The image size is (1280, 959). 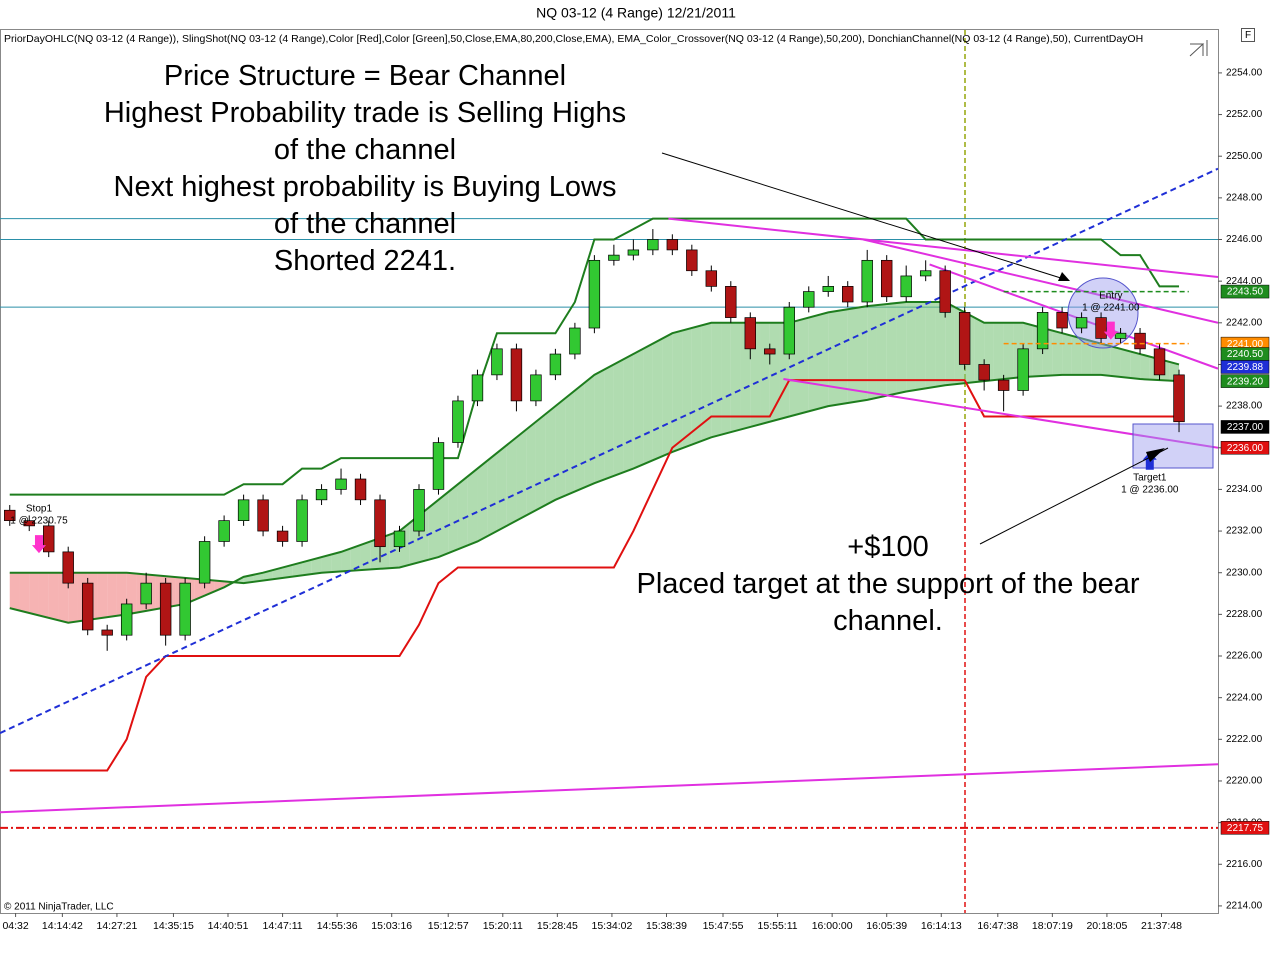 I want to click on panel-button: F, so click(x=1248, y=35).